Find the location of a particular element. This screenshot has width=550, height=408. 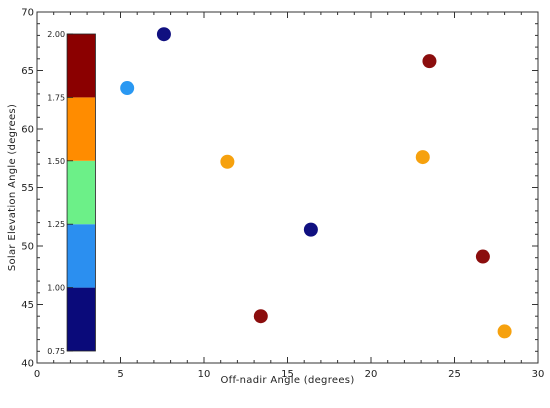

colorbar-tick-label: 1.75 is located at coordinates (56, 97).